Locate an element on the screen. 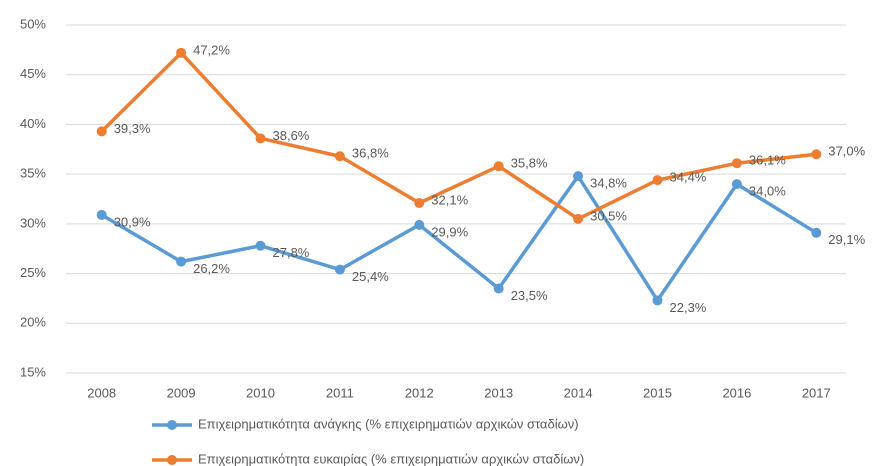 The image size is (885, 466). data-label: 34,0% is located at coordinates (767, 191).